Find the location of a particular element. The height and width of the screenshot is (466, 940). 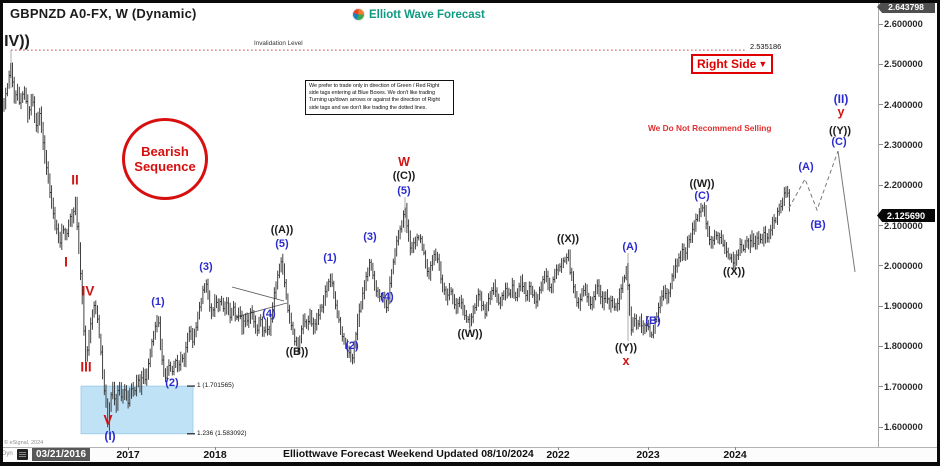

wave-label: III is located at coordinates (86, 367).